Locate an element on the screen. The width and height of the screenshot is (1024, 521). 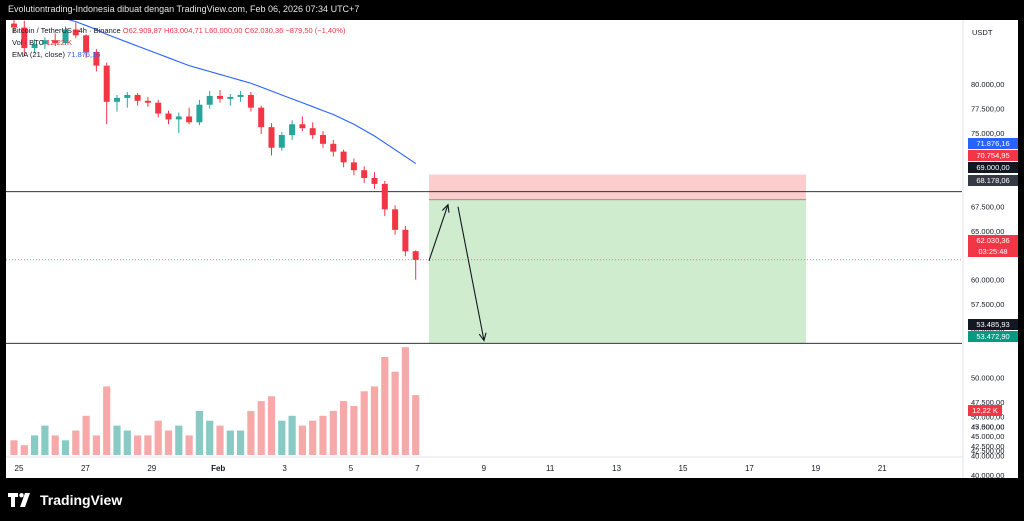
legend-volume-row: Vol · BTC 12,22 K is located at coordinates (42, 42).